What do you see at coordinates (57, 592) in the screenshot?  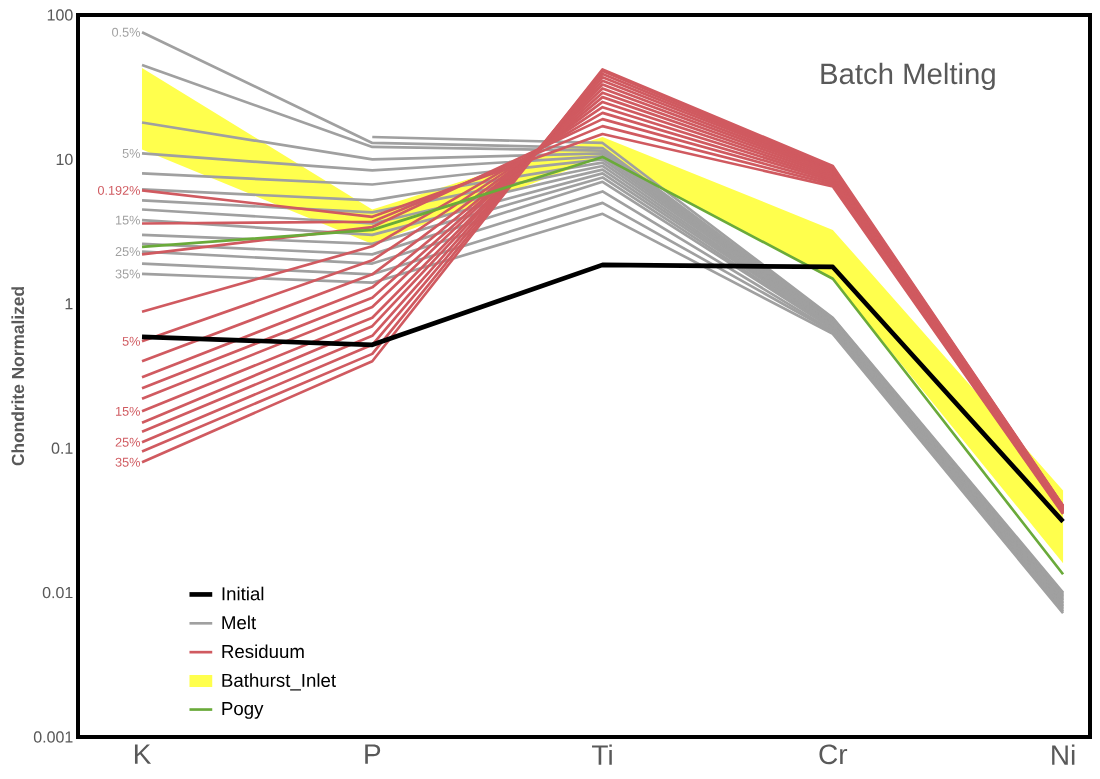 I see `y-tick-label: 0.01` at bounding box center [57, 592].